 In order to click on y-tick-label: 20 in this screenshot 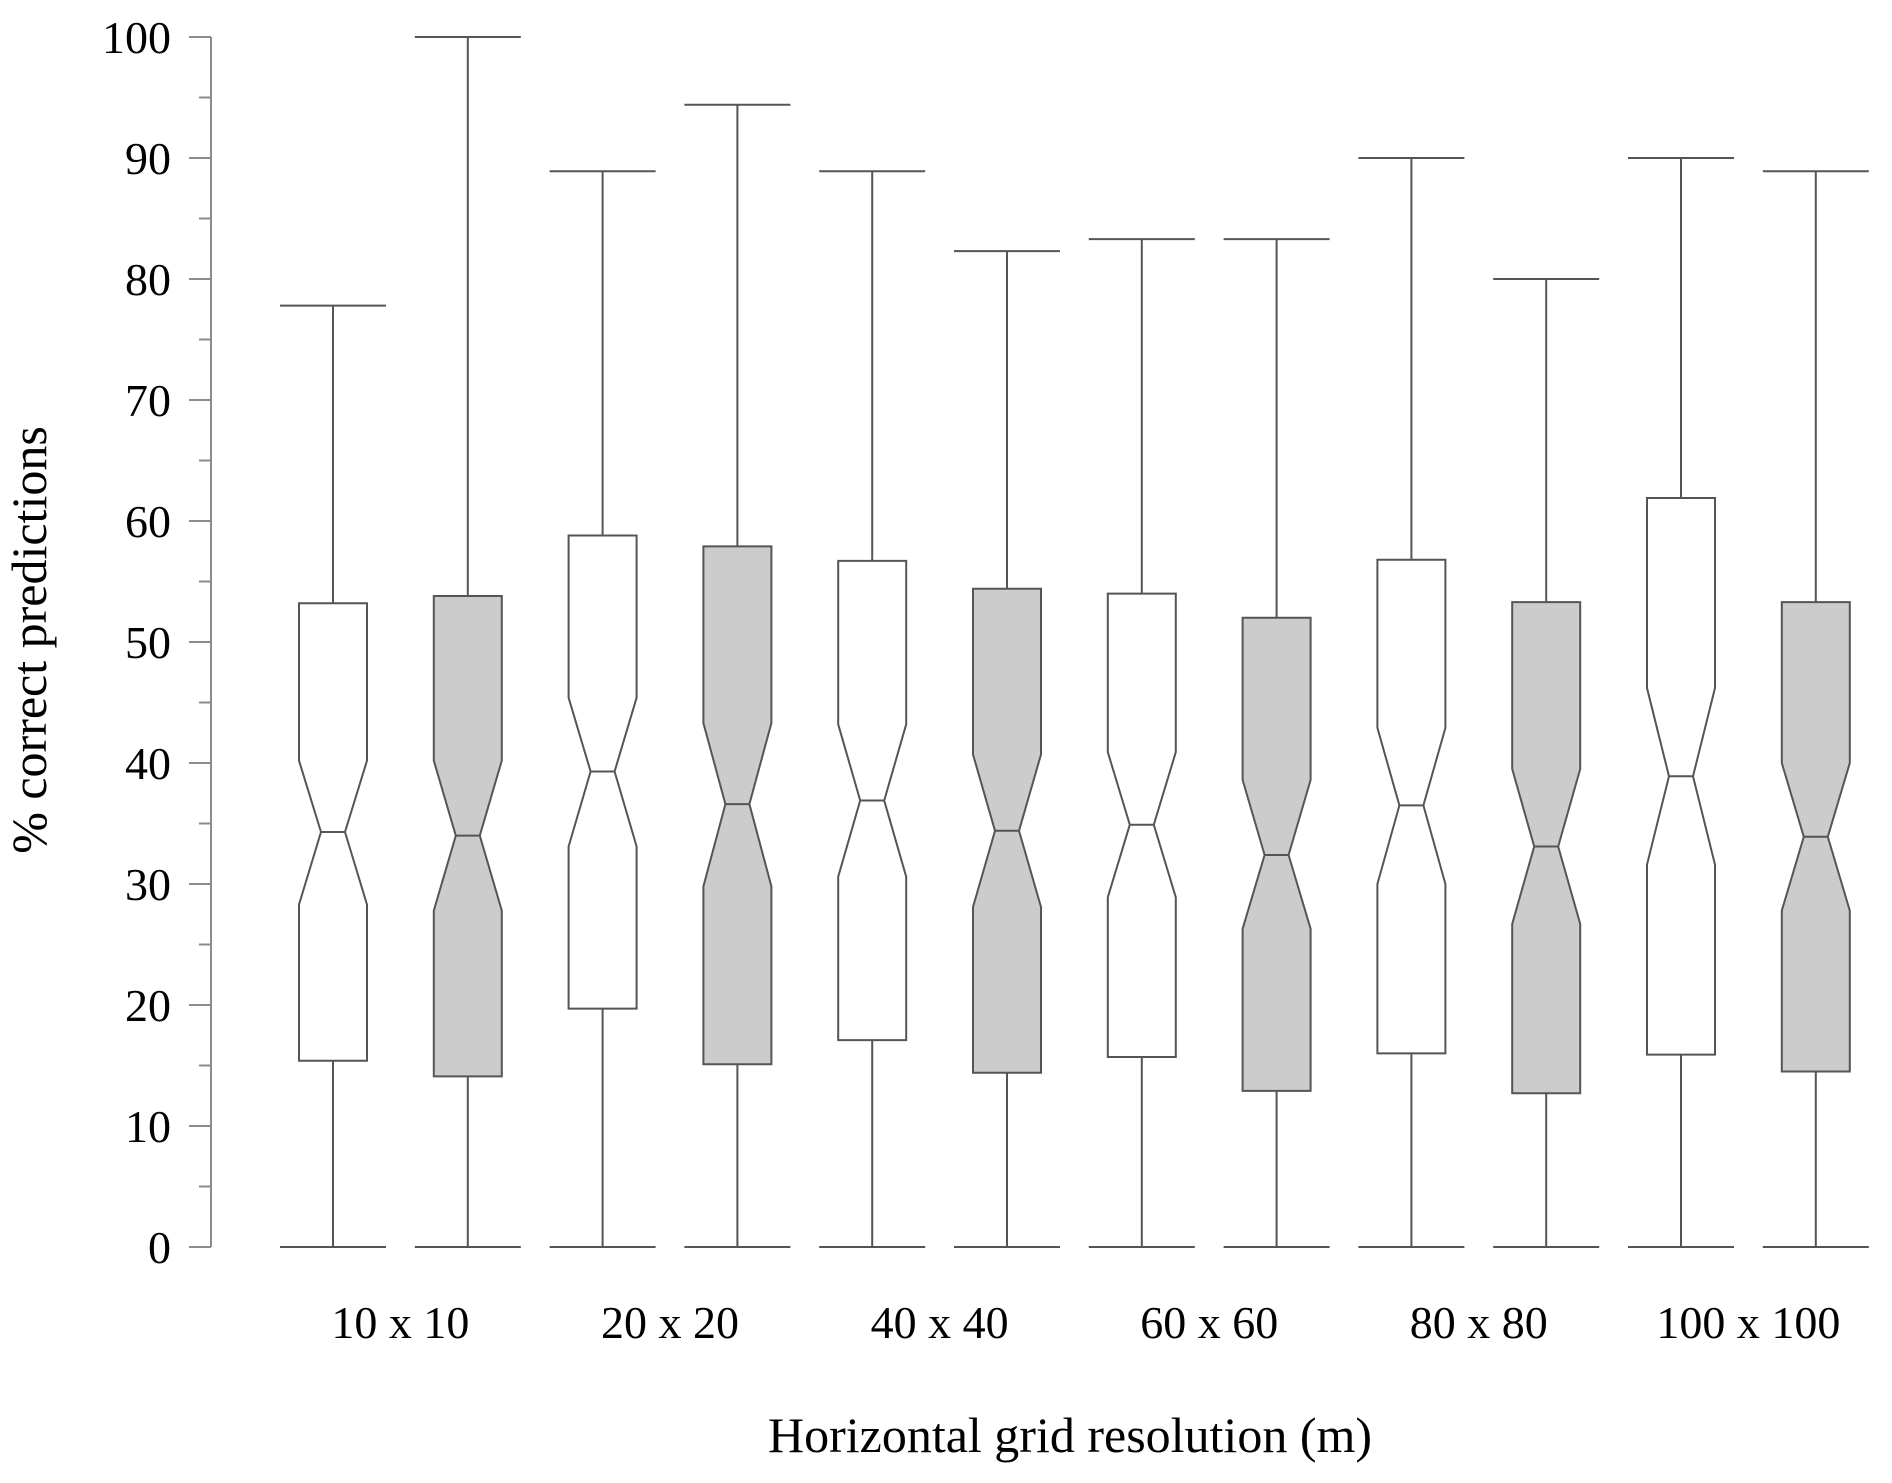, I will do `click(148, 1005)`.